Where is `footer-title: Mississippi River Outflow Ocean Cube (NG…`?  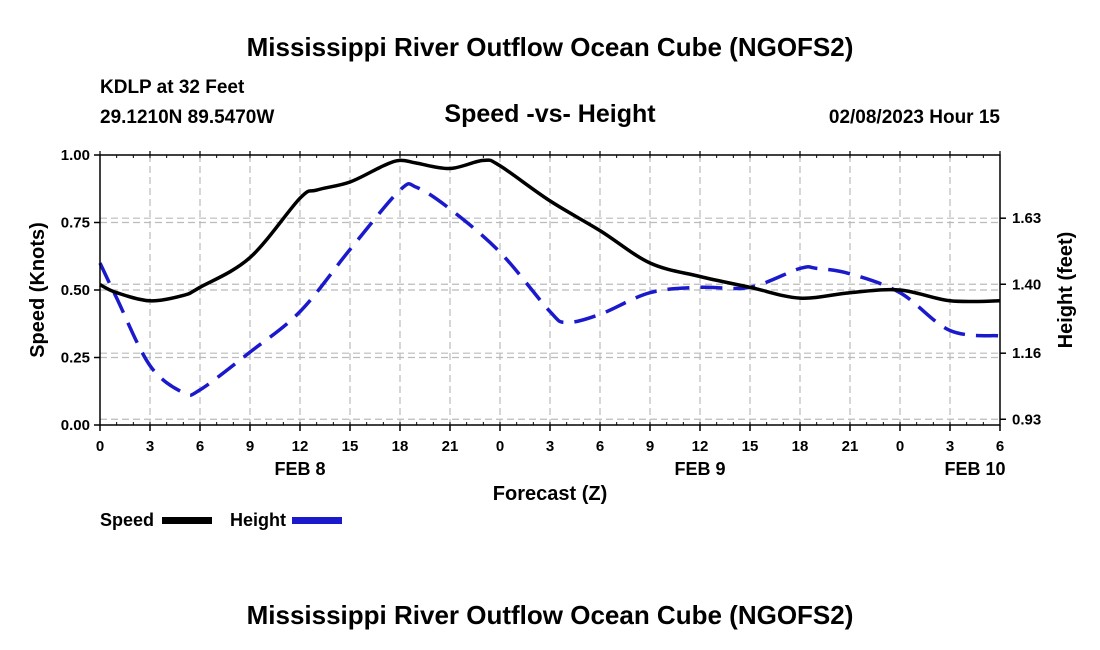
footer-title: Mississippi River Outflow Ocean Cube (NG… is located at coordinates (550, 615).